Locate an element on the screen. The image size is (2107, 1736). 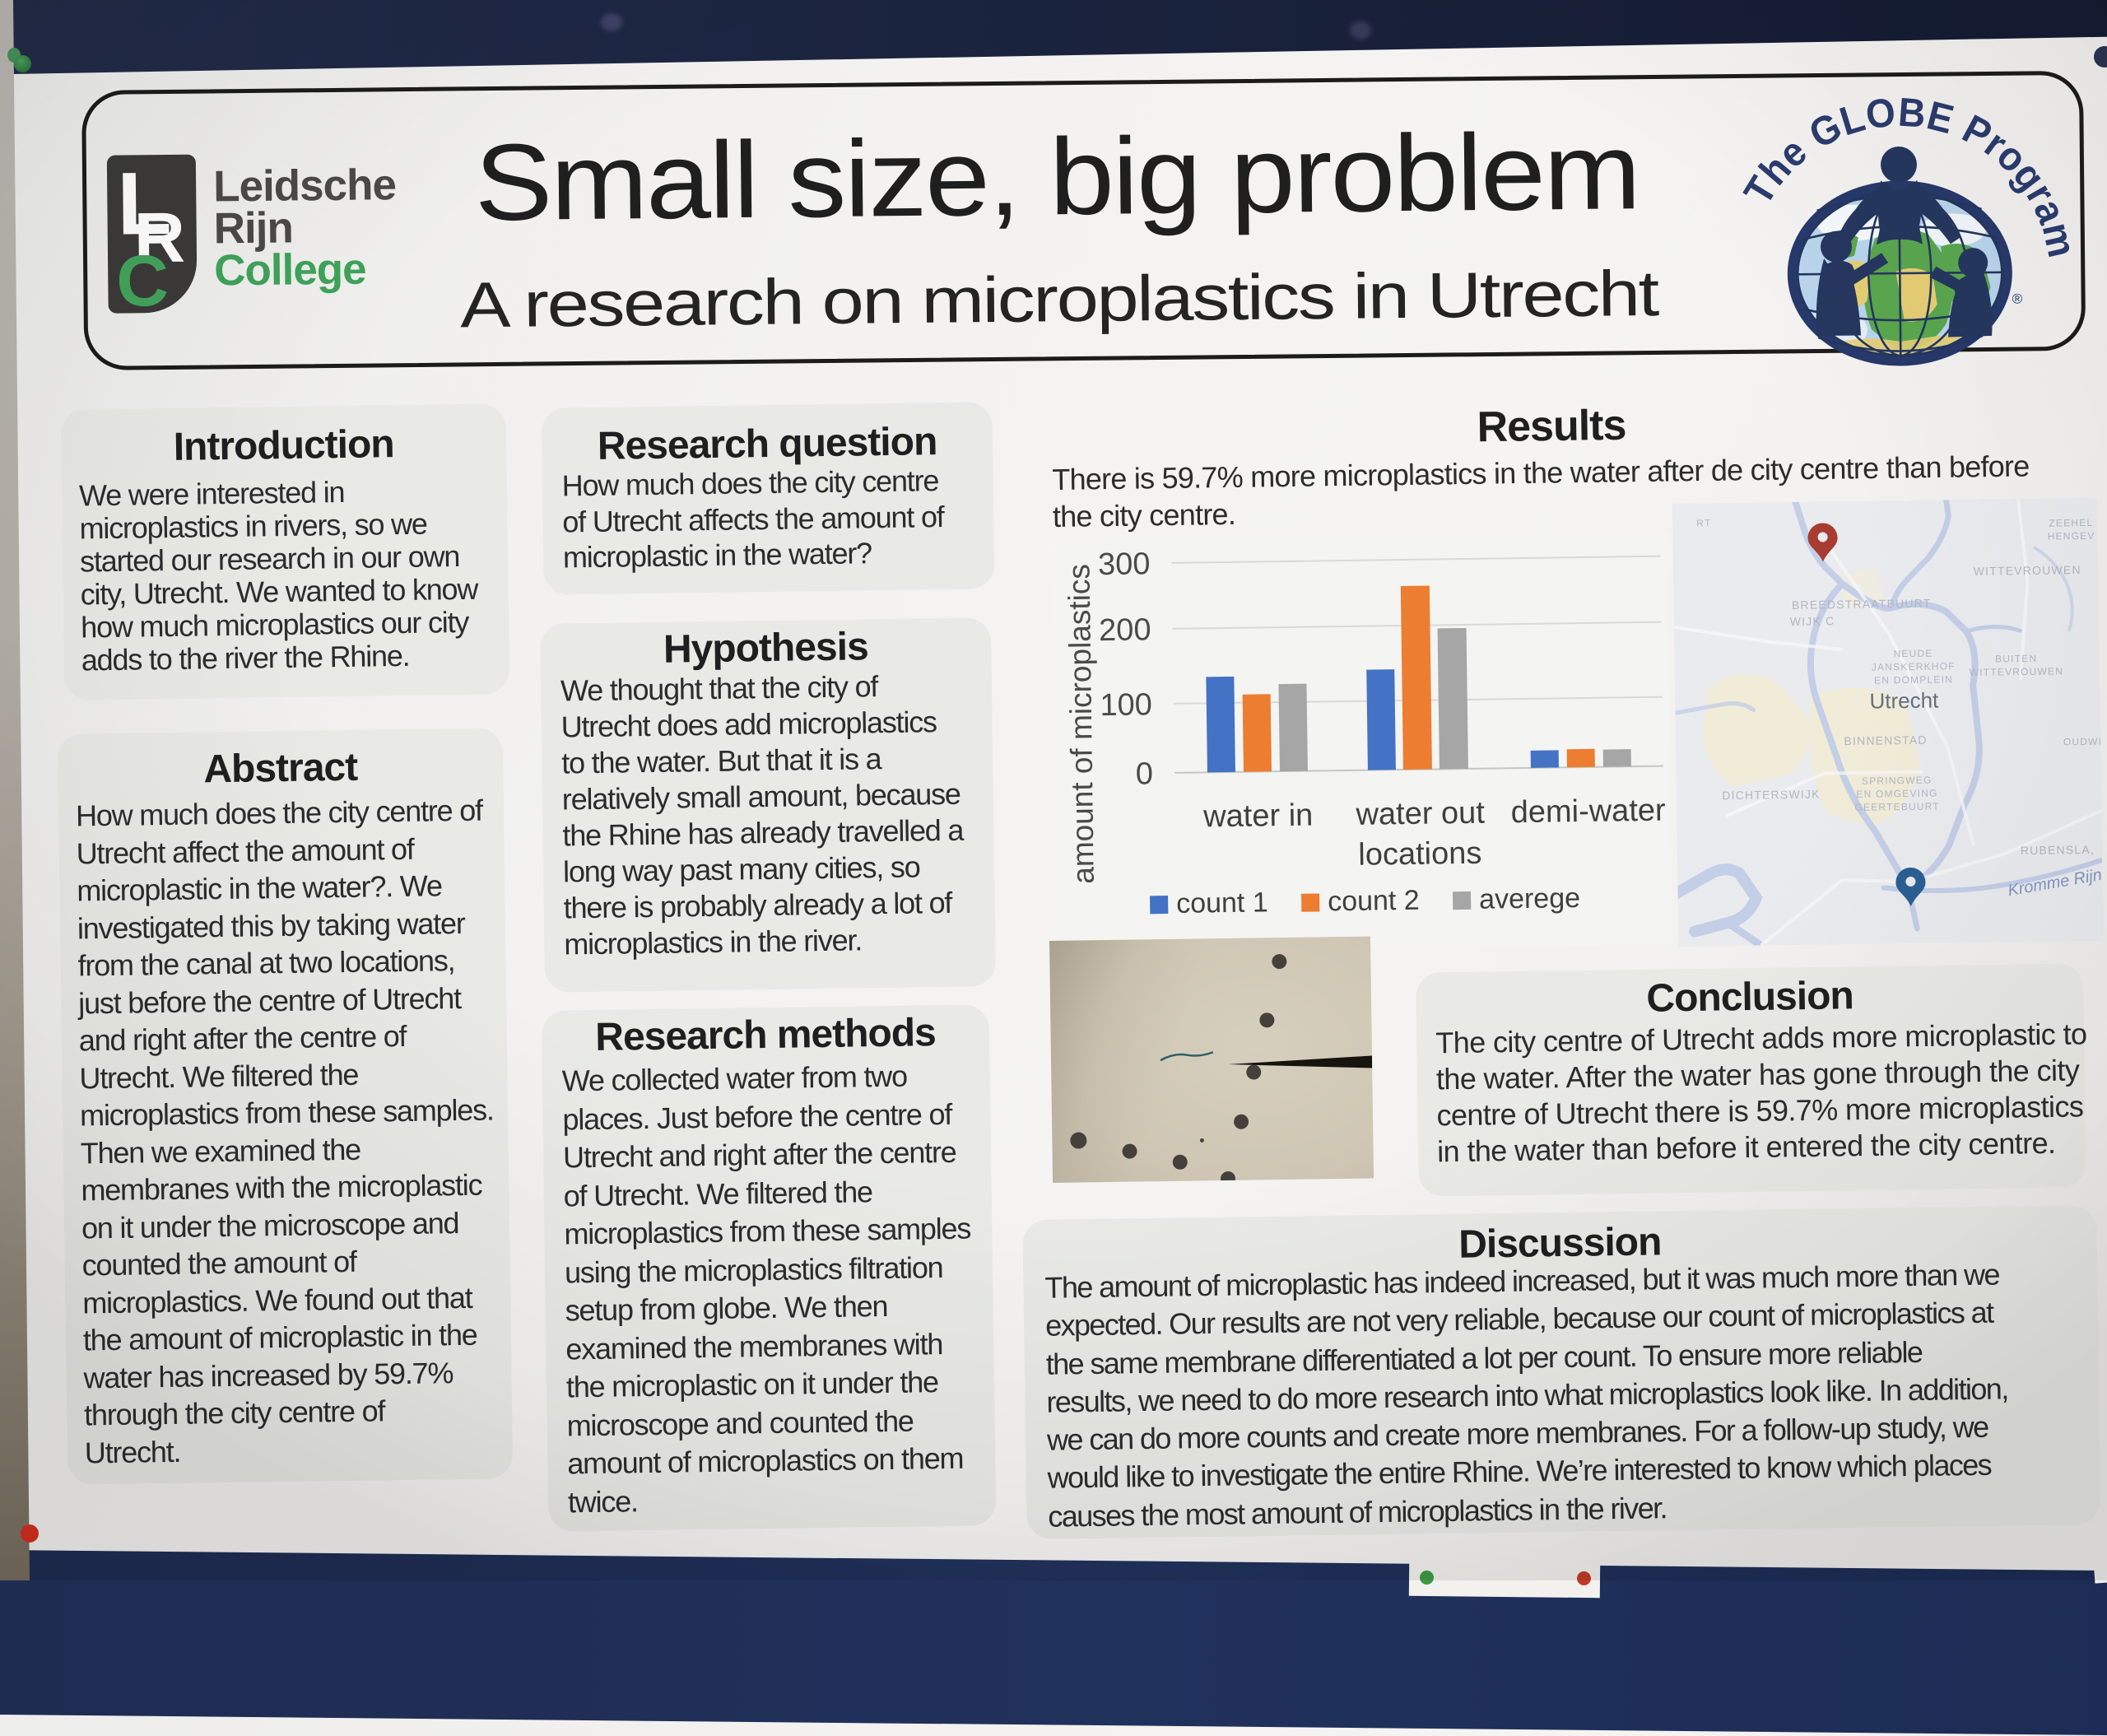
svg-text: JANSKERKHOF is located at coordinates (1914, 666).